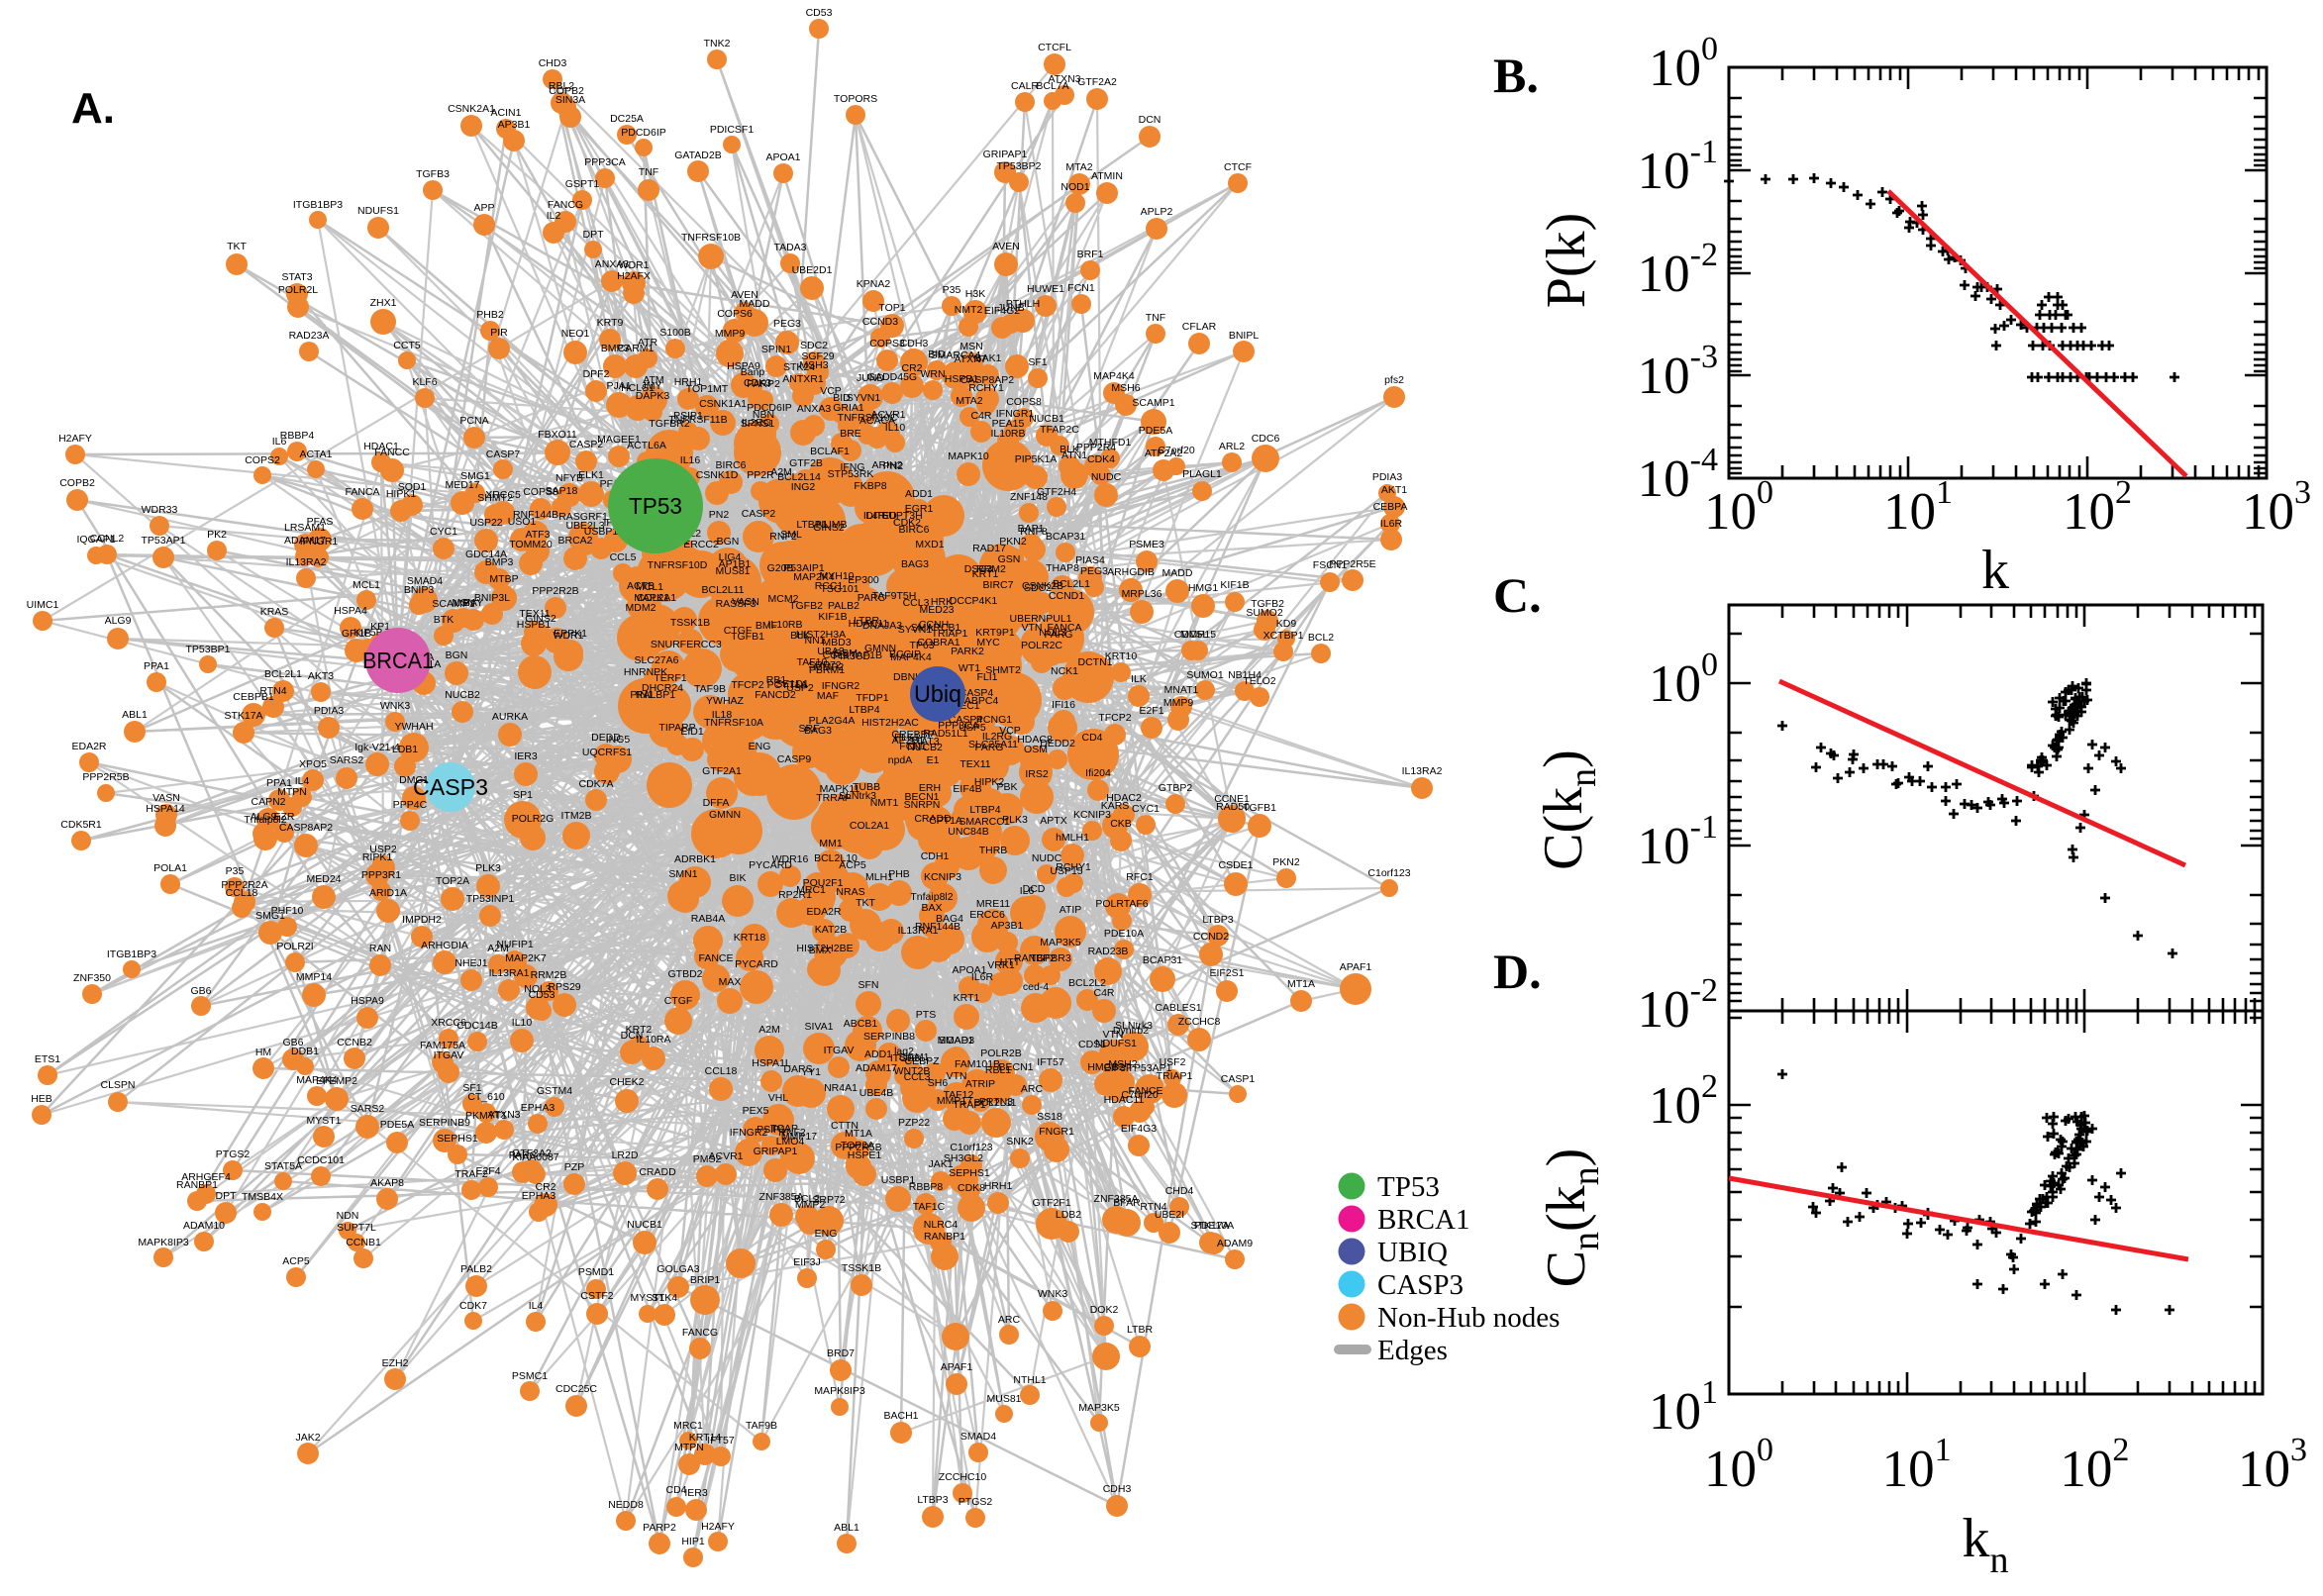  What do you see at coordinates (1469, 1318) in the screenshot?
I see `svg-text: Non-Hub nodes` at bounding box center [1469, 1318].